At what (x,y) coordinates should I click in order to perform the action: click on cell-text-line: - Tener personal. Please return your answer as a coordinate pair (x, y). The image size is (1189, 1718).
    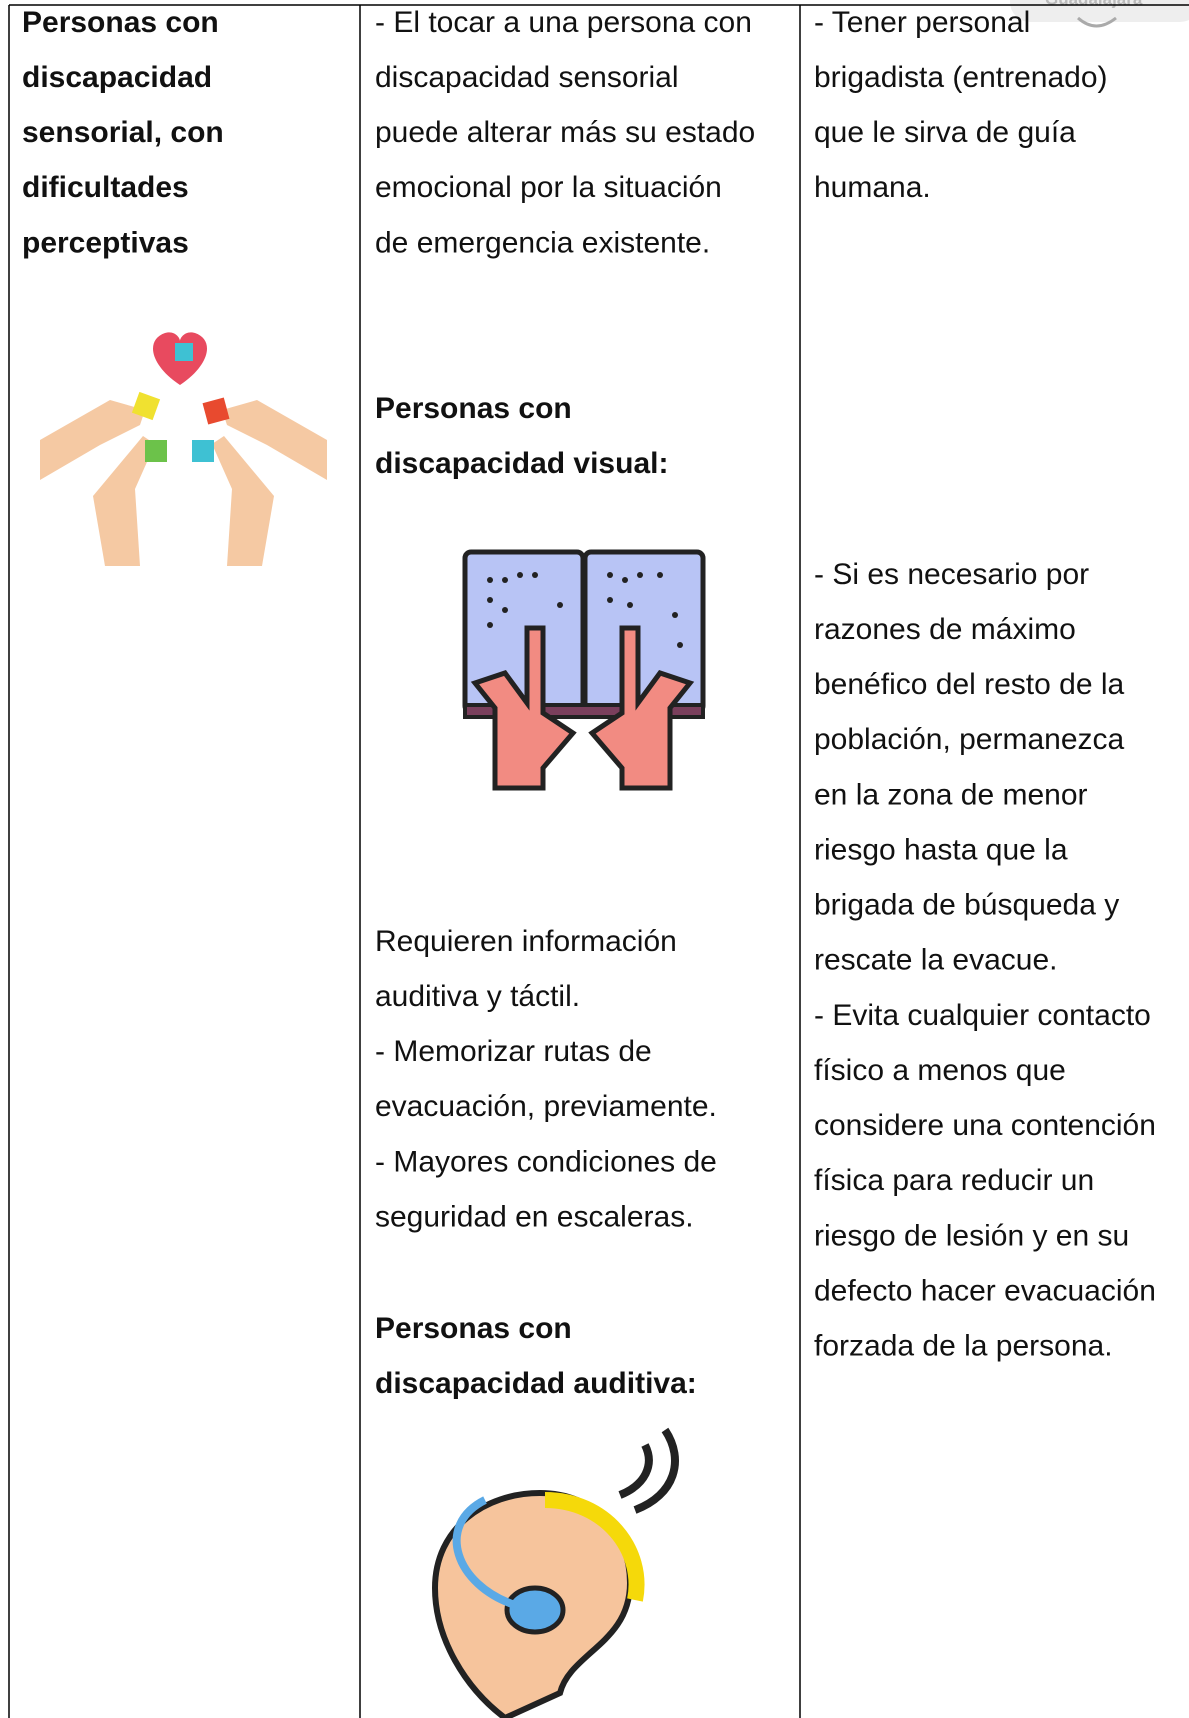
    Looking at the image, I should click on (922, 22).